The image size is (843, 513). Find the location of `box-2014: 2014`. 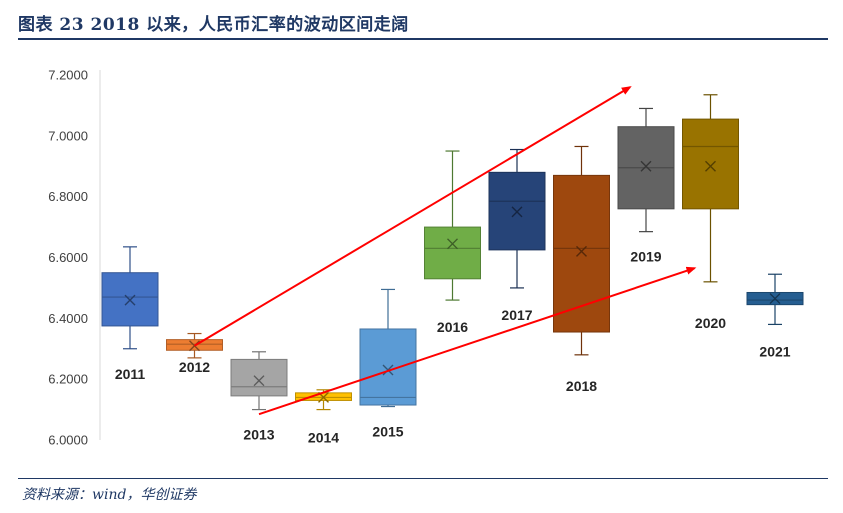

box-2014: 2014 is located at coordinates (323, 417).